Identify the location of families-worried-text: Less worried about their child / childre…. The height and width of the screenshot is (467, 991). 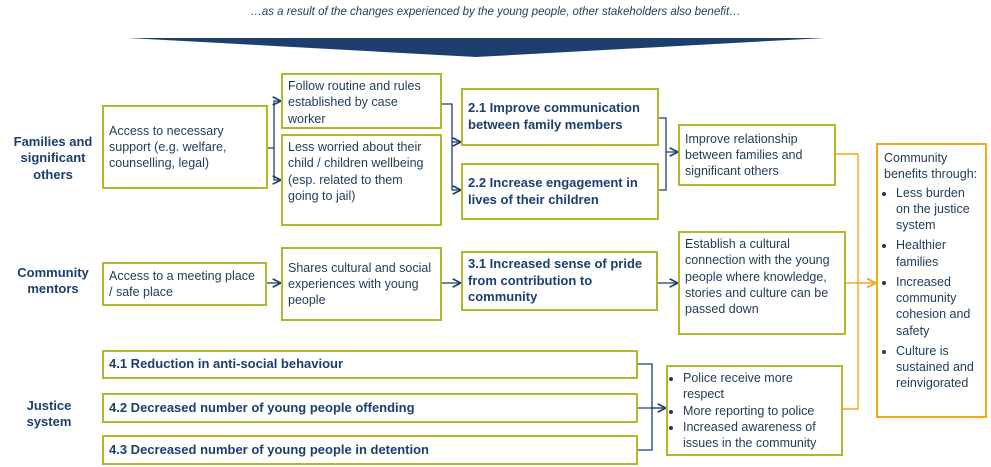
(356, 171).